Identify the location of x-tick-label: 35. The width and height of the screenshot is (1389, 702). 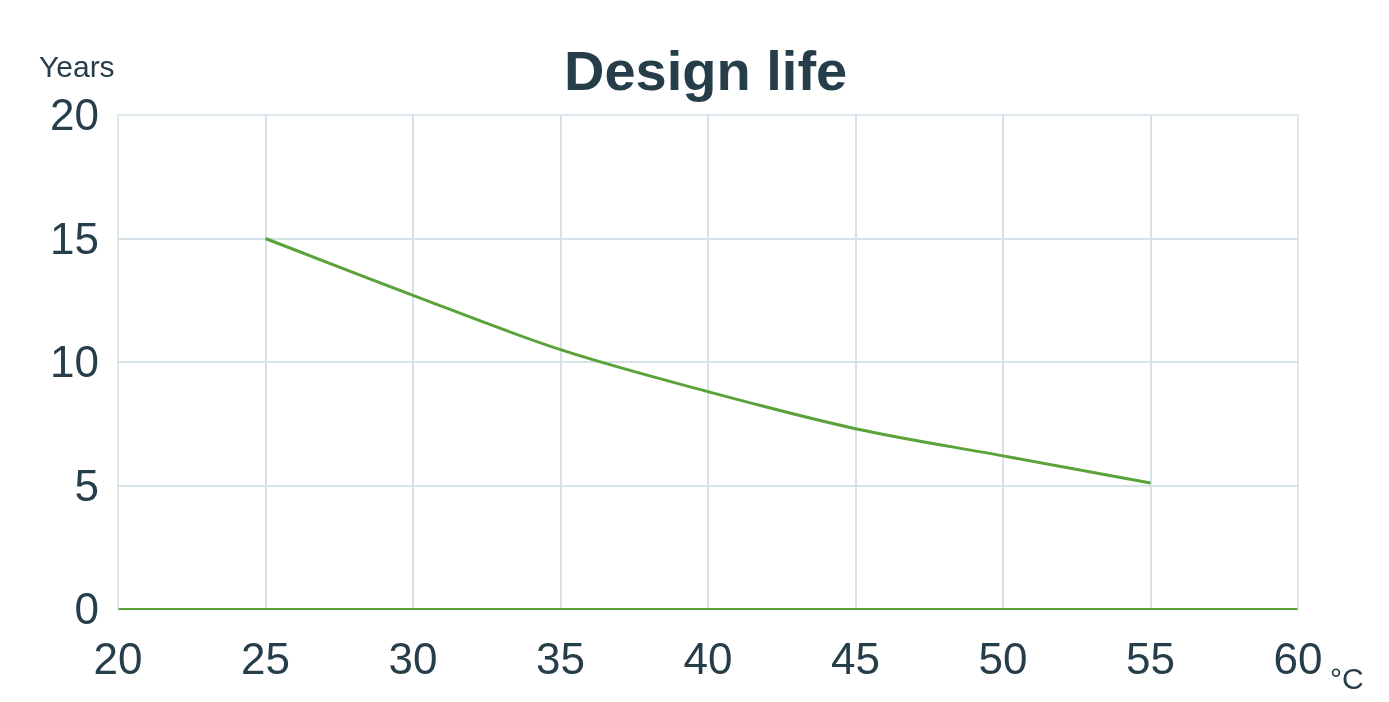
(560, 658).